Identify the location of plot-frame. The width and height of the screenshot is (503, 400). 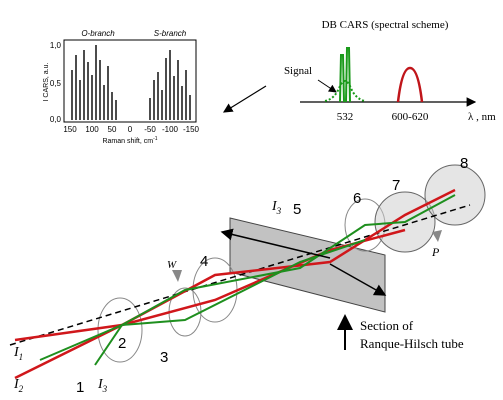
(130, 81).